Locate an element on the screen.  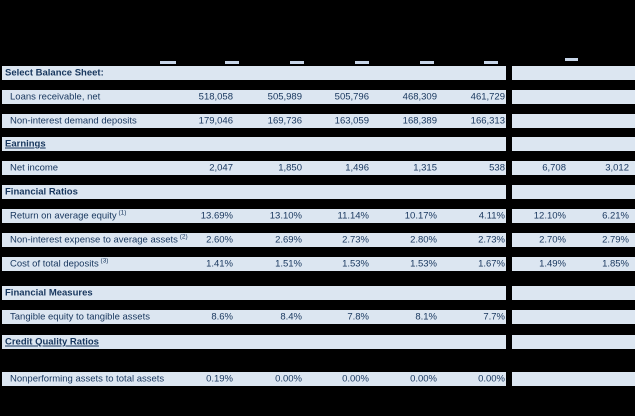
value-cell: 166,313 is located at coordinates (487, 121).